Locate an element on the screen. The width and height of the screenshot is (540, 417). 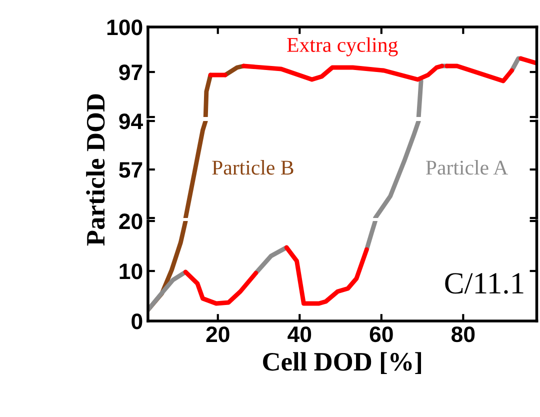
y-tick-label: 20 is located at coordinates (130, 222).